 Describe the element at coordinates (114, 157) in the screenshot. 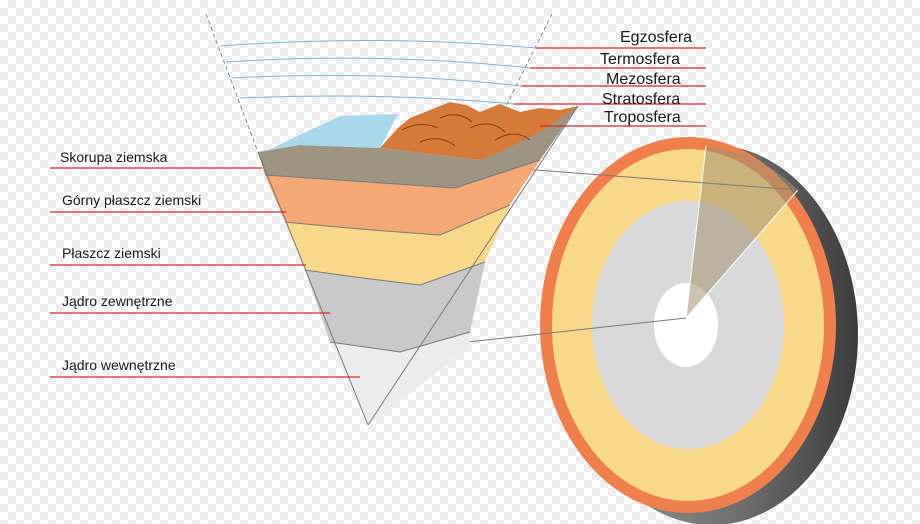

I see `label-skorupa-ziemska: Skorupa ziemska` at that location.